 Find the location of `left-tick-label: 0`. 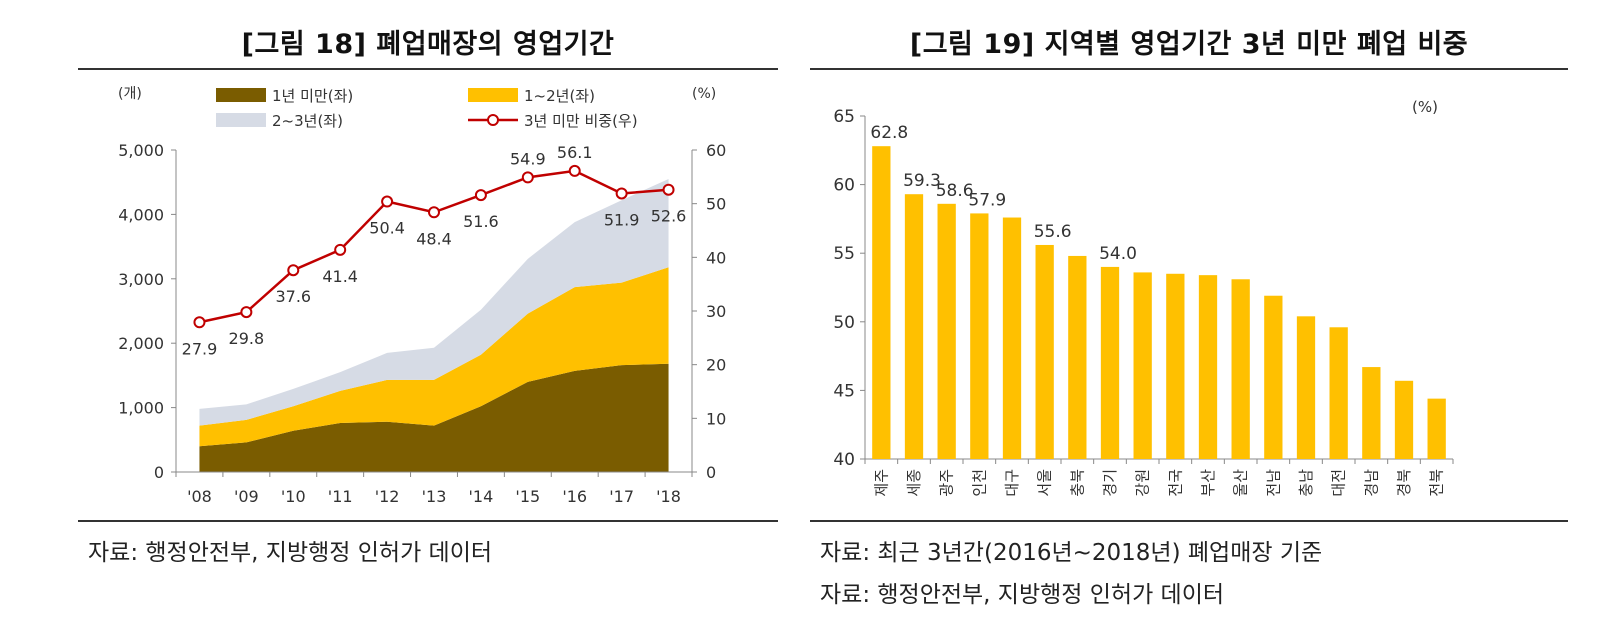

left-tick-label: 0 is located at coordinates (159, 472).